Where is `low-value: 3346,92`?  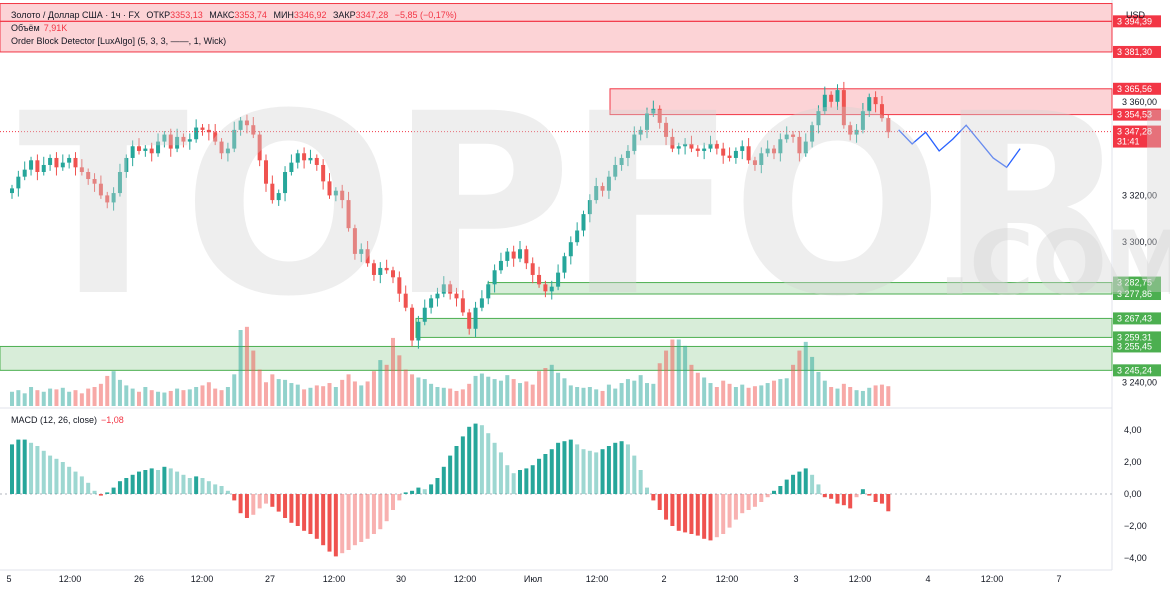
low-value: 3346,92 is located at coordinates (310, 15).